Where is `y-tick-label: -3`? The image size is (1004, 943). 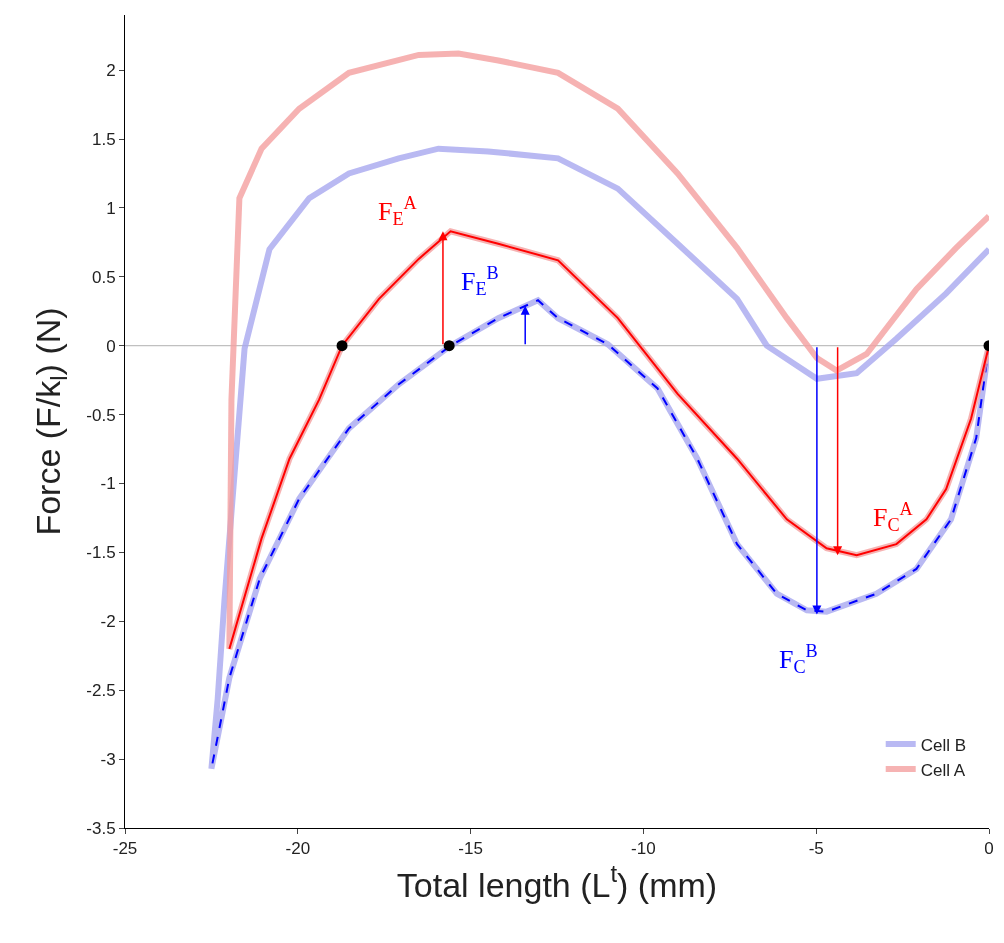
y-tick-label: -3 is located at coordinates (108, 760).